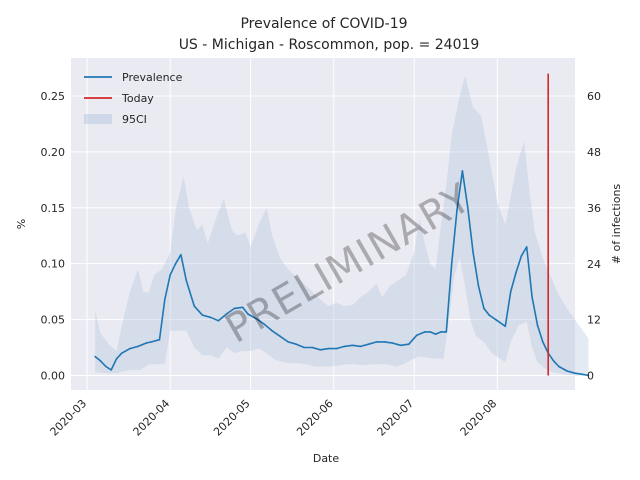 This screenshot has height=480, width=640. I want to click on y-tick-label: 0.15, so click(53, 208).